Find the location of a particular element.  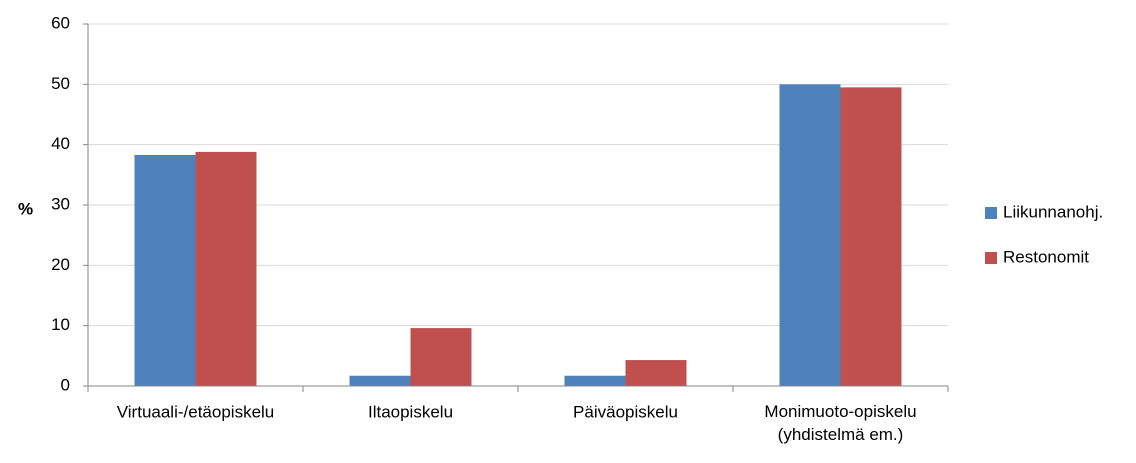

y-tick-label: 30 is located at coordinates (60, 203).